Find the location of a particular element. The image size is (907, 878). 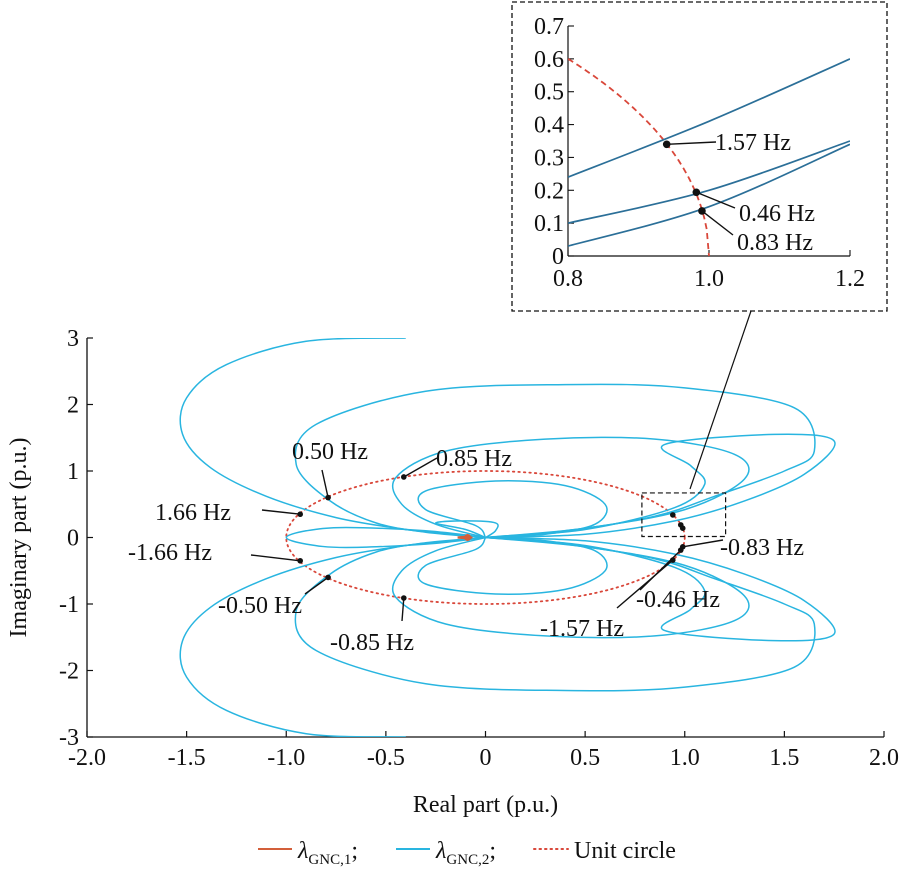

legend-label: λGNC,2; is located at coordinates (465, 853).